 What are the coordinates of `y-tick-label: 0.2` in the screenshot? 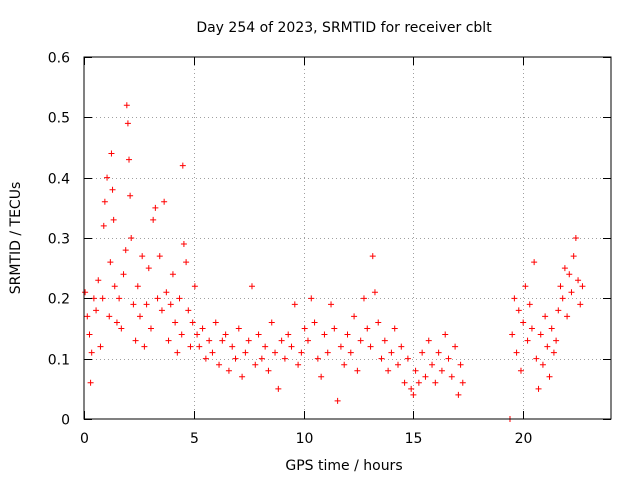 It's located at (59, 300).